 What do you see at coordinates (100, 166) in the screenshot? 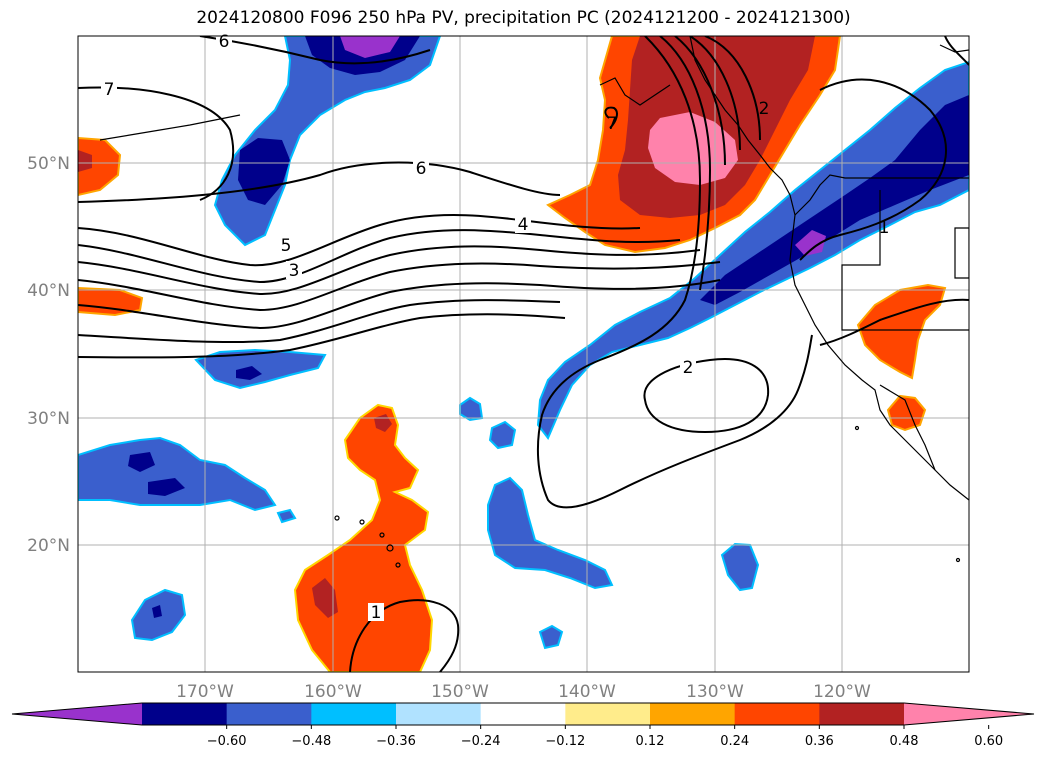
I see `positive-anomaly-west-50n` at bounding box center [100, 166].